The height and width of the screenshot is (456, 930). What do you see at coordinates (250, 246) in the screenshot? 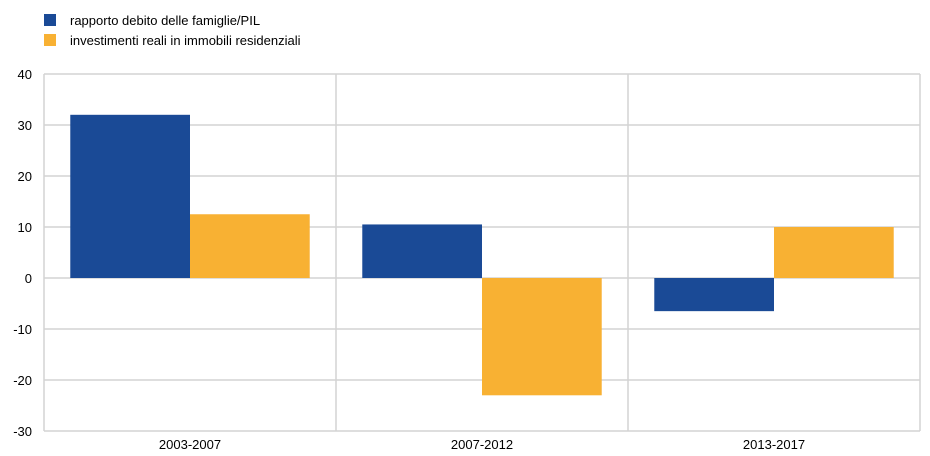
I see `bar-series-2-2003-2007` at bounding box center [250, 246].